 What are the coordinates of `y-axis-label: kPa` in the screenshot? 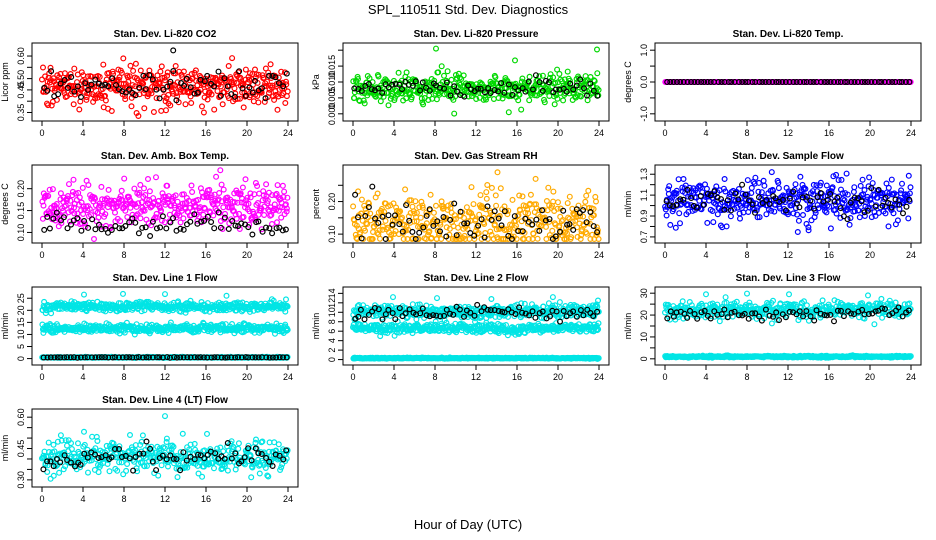 It's located at (316, 82).